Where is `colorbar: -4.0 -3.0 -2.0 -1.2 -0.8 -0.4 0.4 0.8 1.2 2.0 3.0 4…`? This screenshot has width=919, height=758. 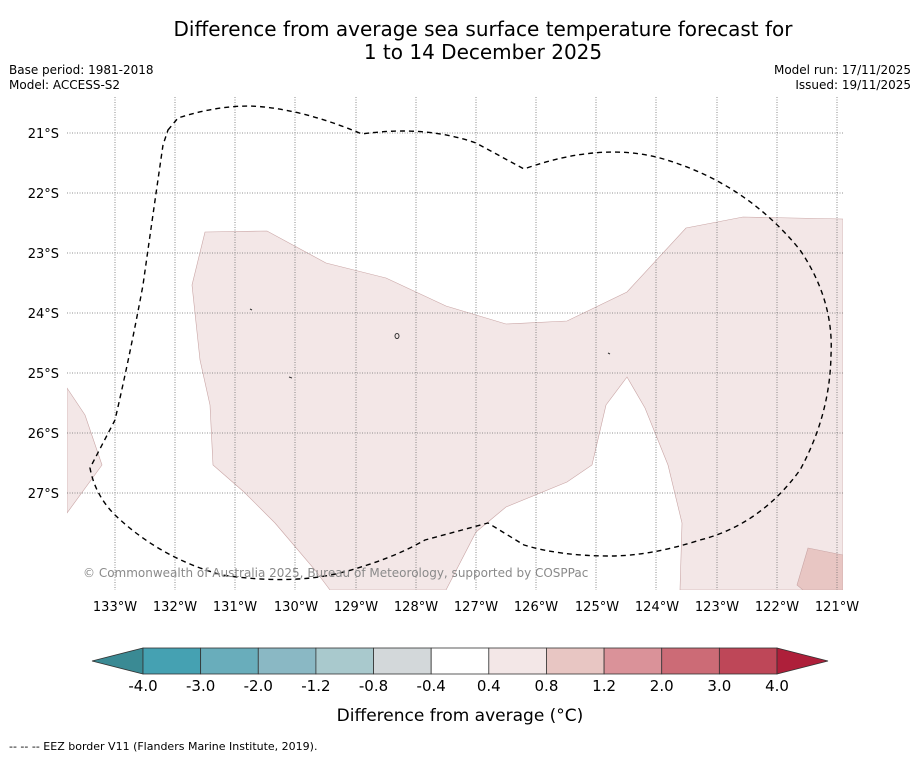 colorbar: -4.0 -3.0 -2.0 -1.2 -0.8 -0.4 0.4 0.8 1.2 2.0 3.0 4… is located at coordinates (460, 686).